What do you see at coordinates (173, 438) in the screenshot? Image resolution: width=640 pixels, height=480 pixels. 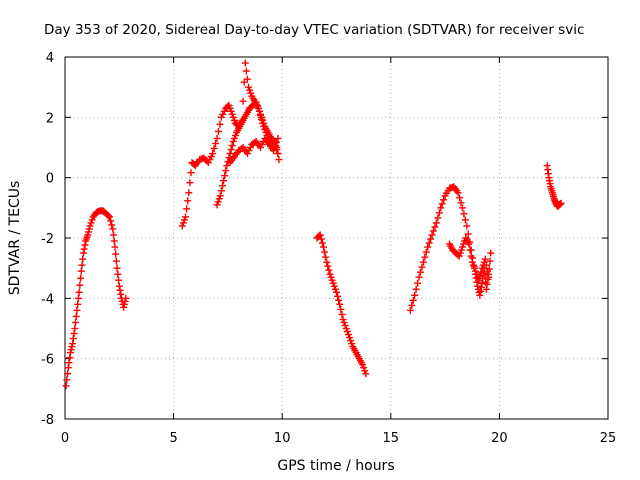 I see `x-tick-label: 5` at bounding box center [173, 438].